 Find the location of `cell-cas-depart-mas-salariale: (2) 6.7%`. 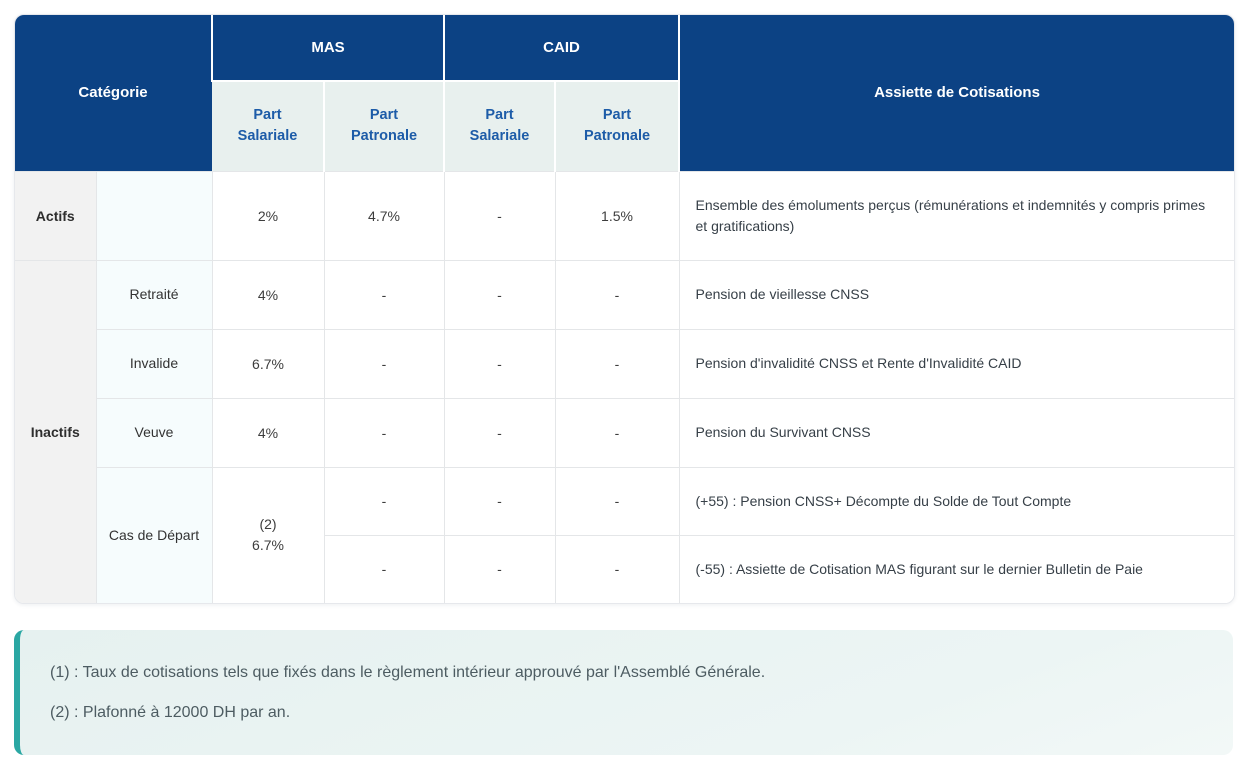

cell-cas-depart-mas-salariale: (2) 6.7% is located at coordinates (268, 534).